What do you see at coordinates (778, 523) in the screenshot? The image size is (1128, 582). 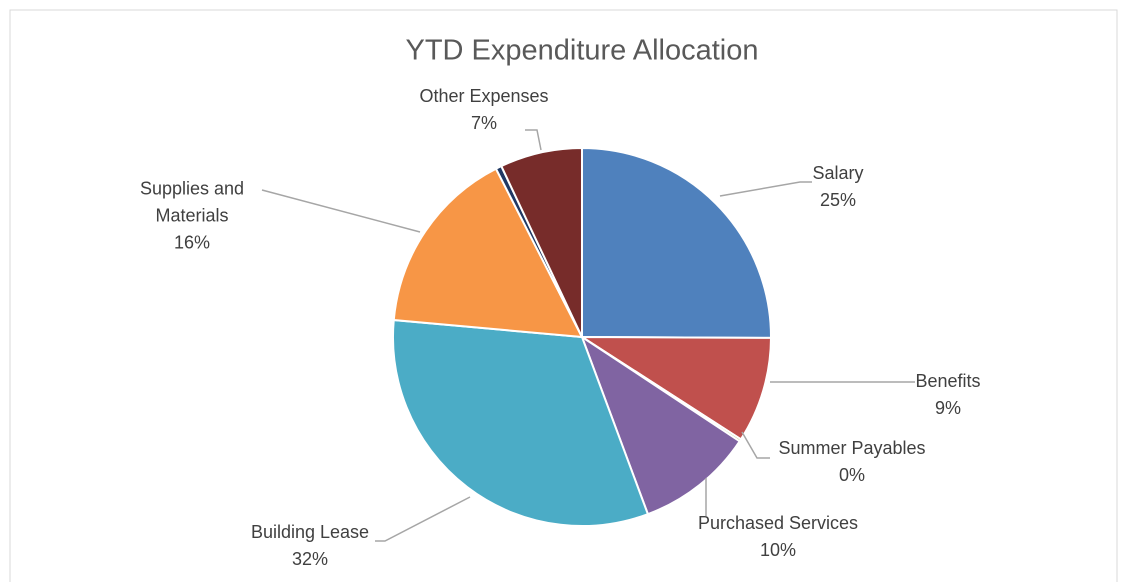 I see `label-name: Purchased Services` at bounding box center [778, 523].